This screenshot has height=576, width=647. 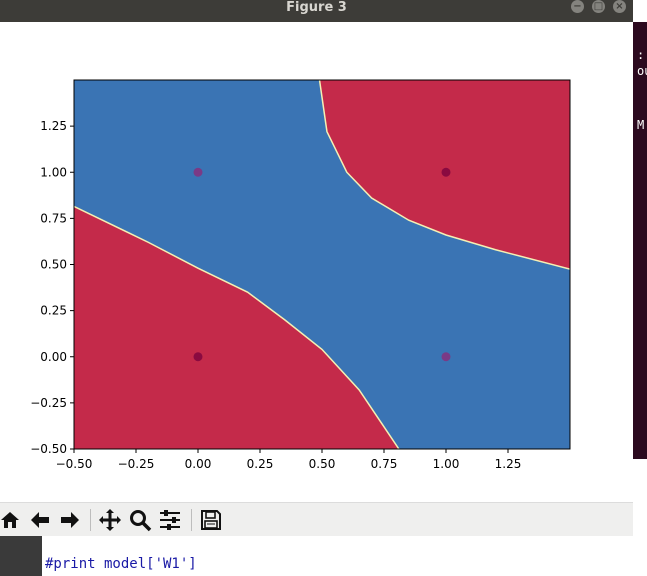 I want to click on decision-boundary-upper, so click(x=444, y=175).